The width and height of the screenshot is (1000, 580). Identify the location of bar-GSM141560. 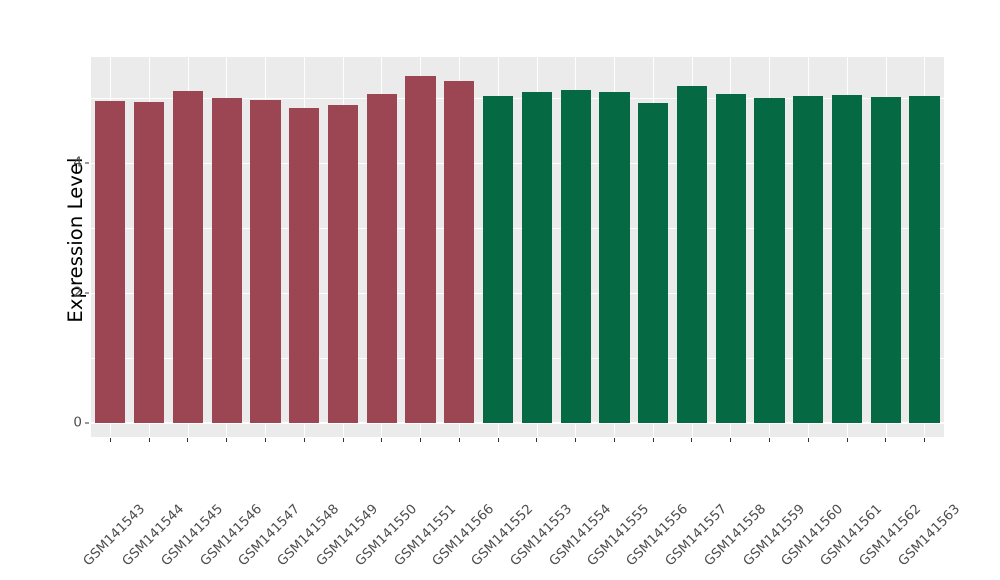
(808, 259).